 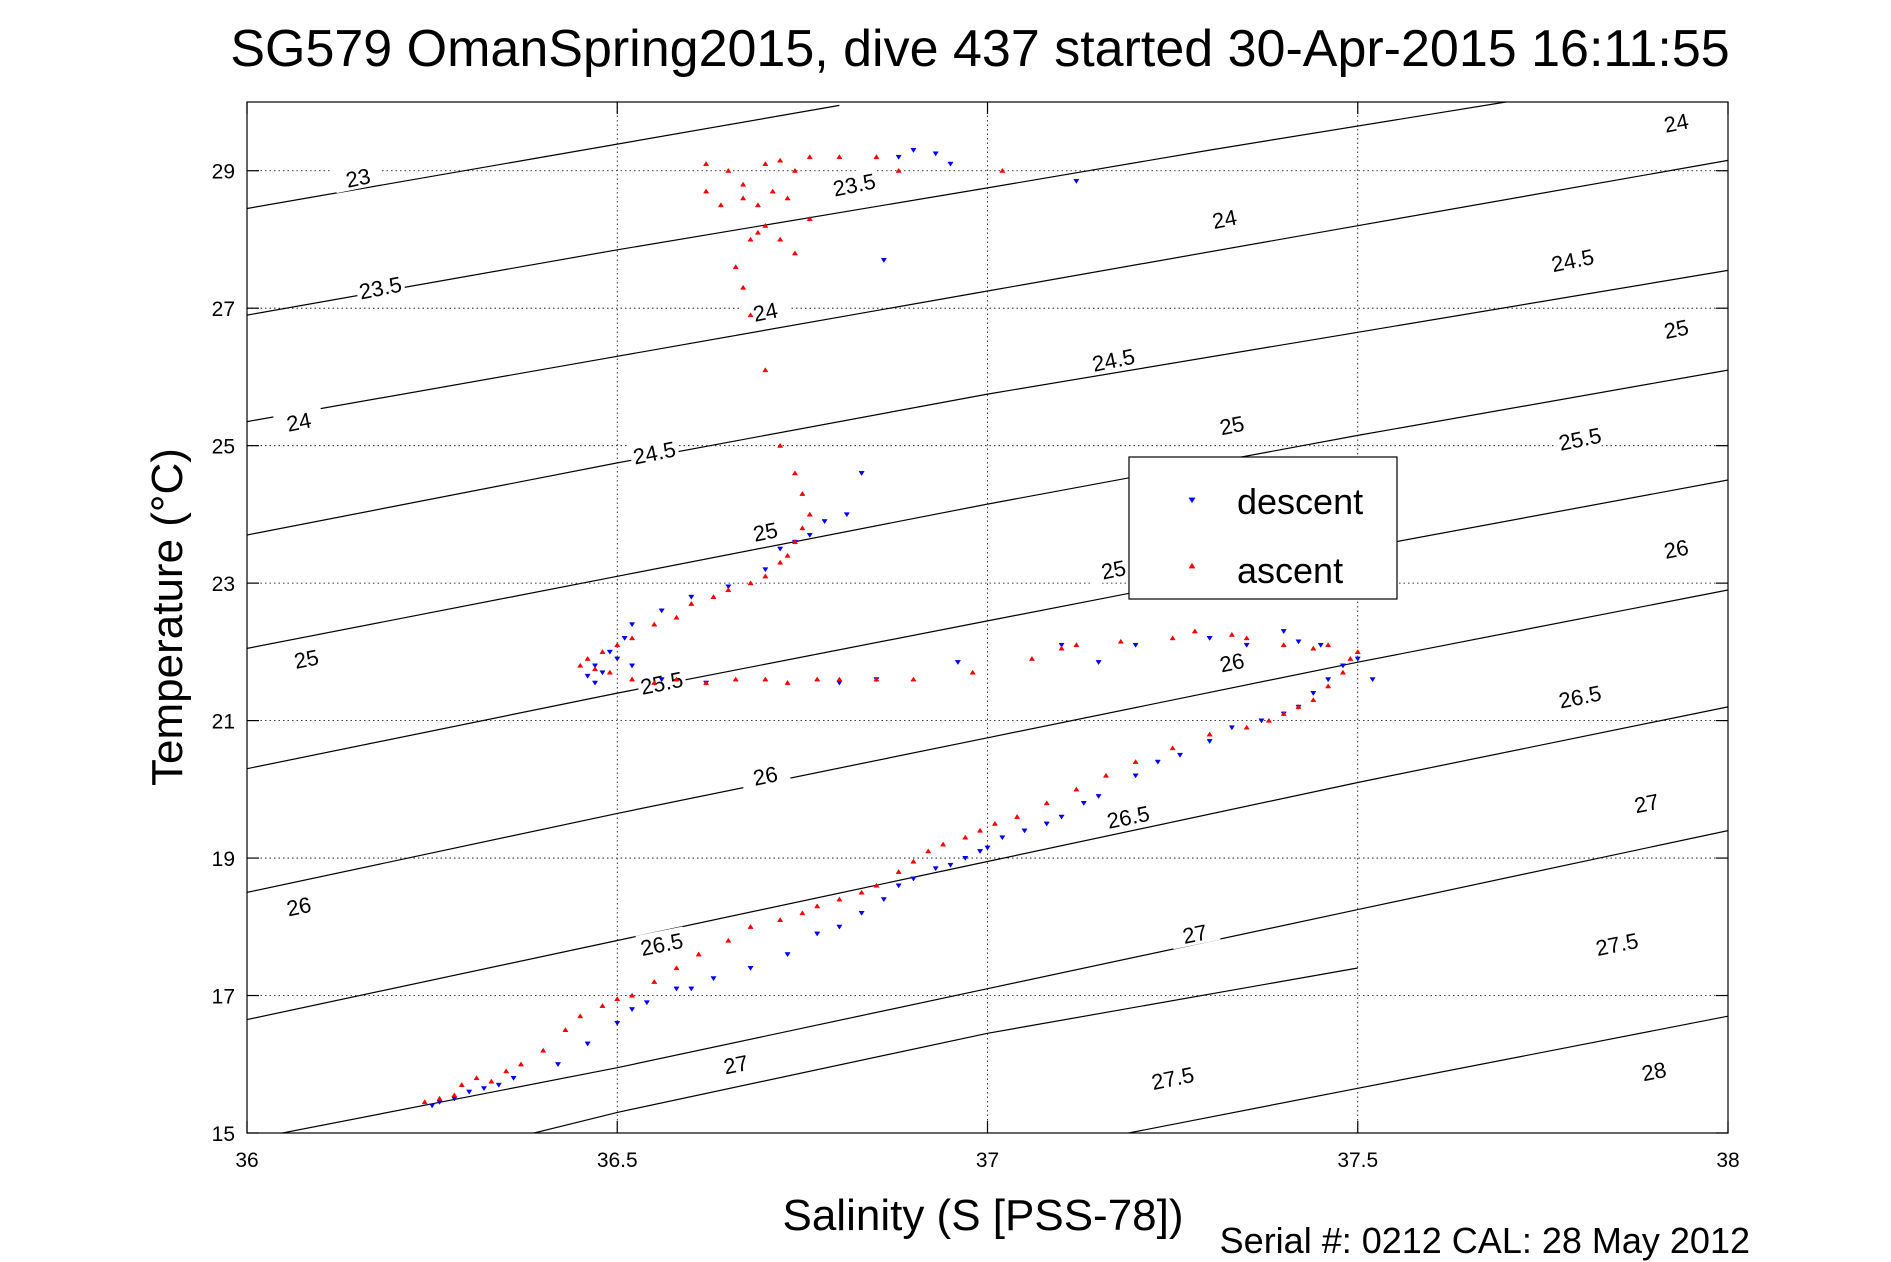 I want to click on contour-label: 27, so click(x=735, y=1064).